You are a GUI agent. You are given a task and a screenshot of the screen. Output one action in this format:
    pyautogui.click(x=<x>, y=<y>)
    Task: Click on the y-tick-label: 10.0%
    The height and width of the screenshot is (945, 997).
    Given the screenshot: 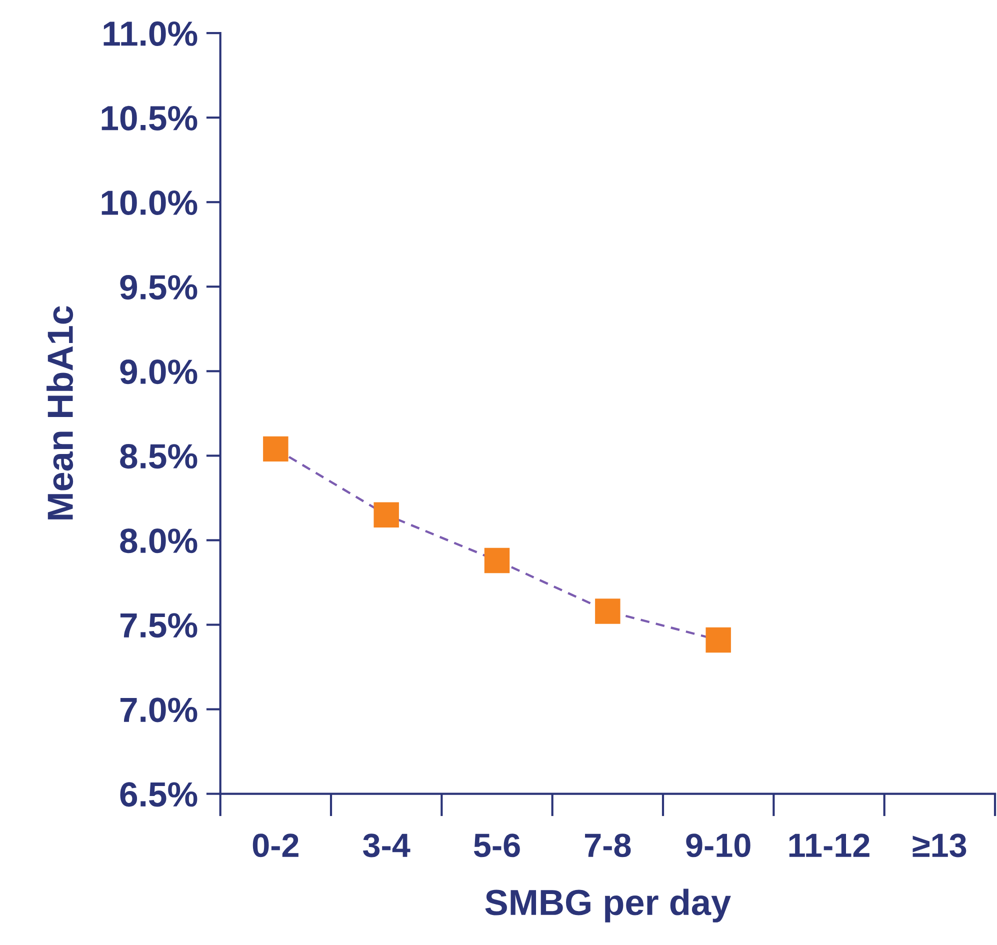 What is the action you would take?
    pyautogui.click(x=150, y=203)
    